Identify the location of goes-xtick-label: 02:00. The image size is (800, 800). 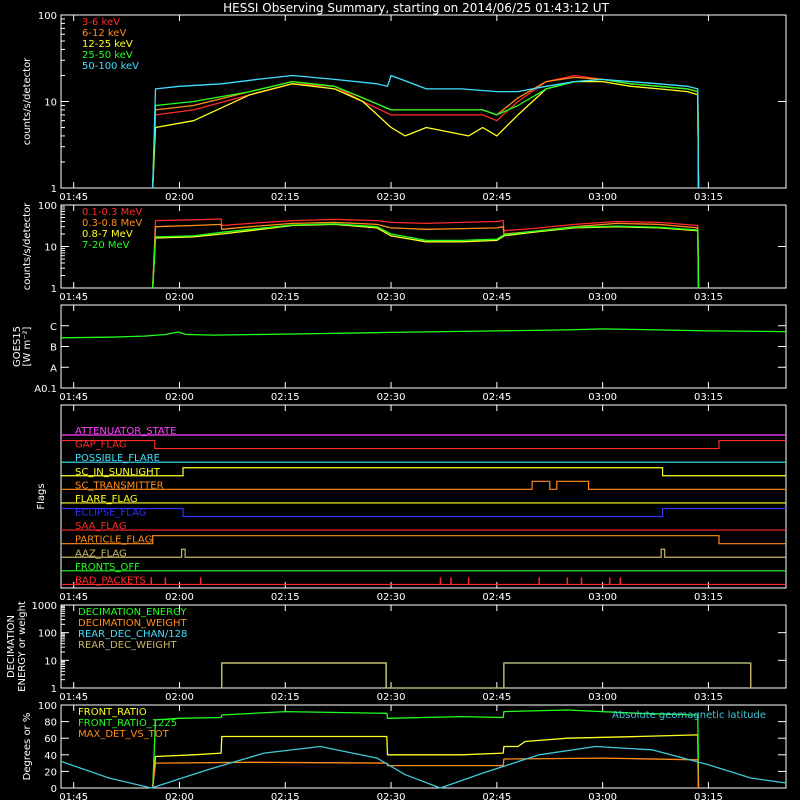
(179, 397).